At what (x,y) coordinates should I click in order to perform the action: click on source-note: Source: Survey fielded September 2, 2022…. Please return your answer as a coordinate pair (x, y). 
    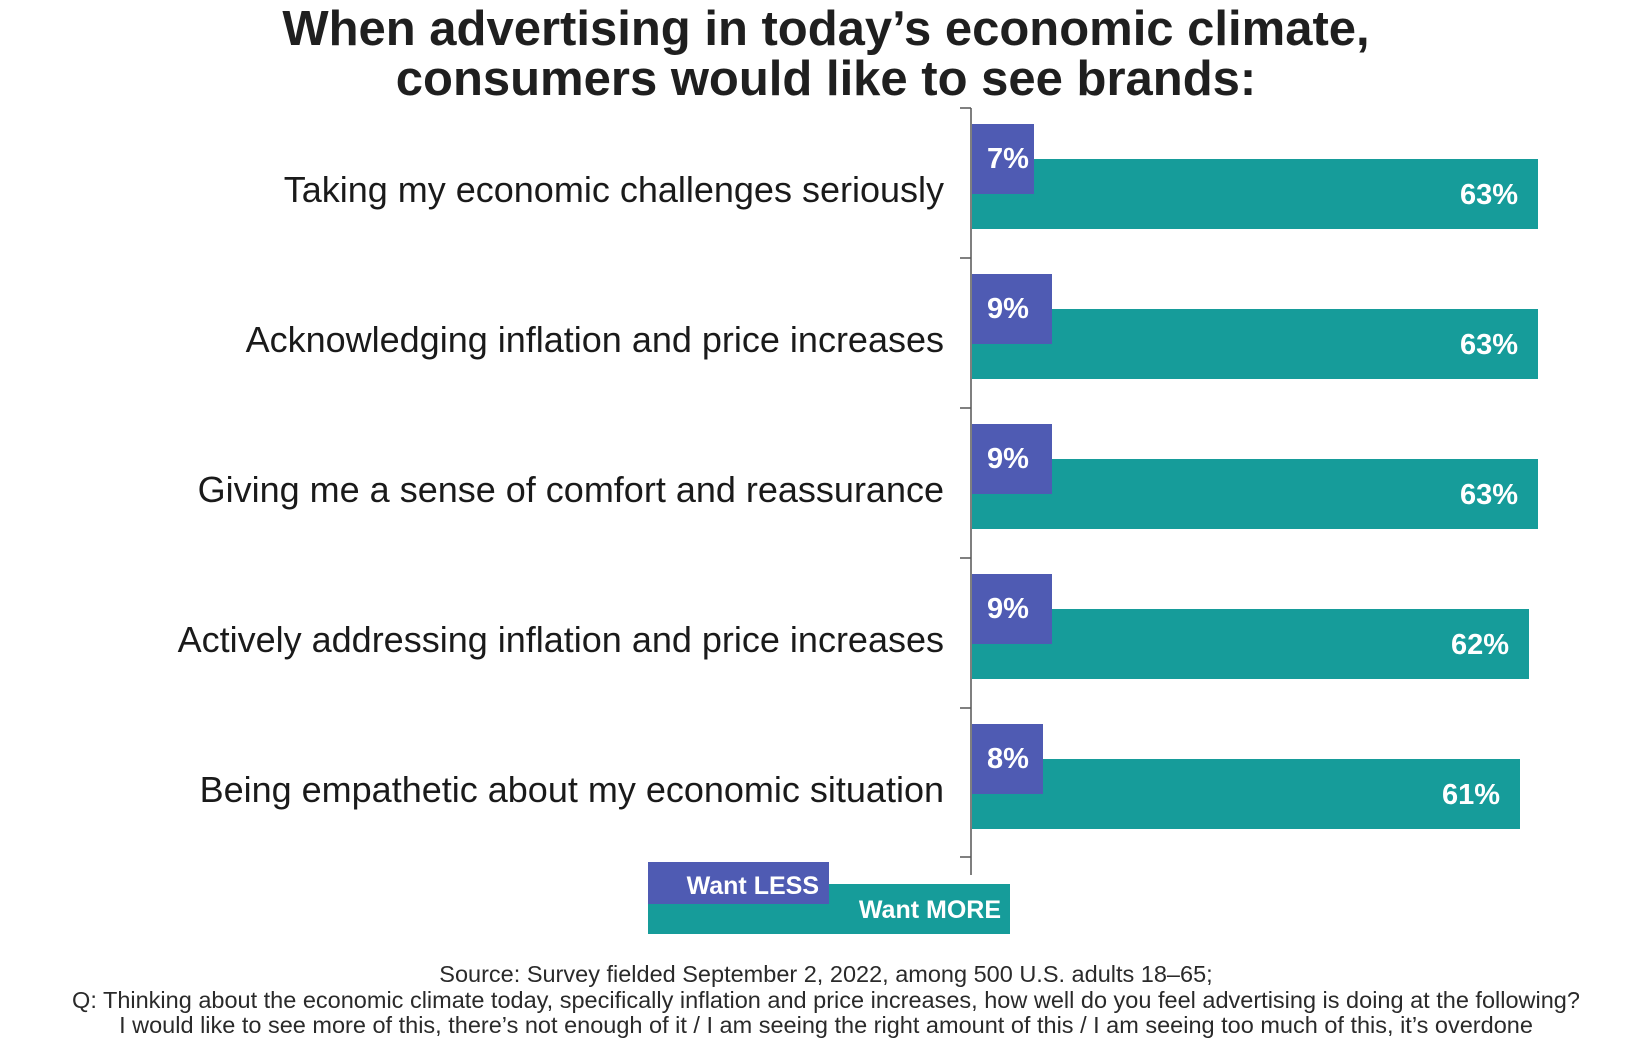
    Looking at the image, I should click on (826, 974).